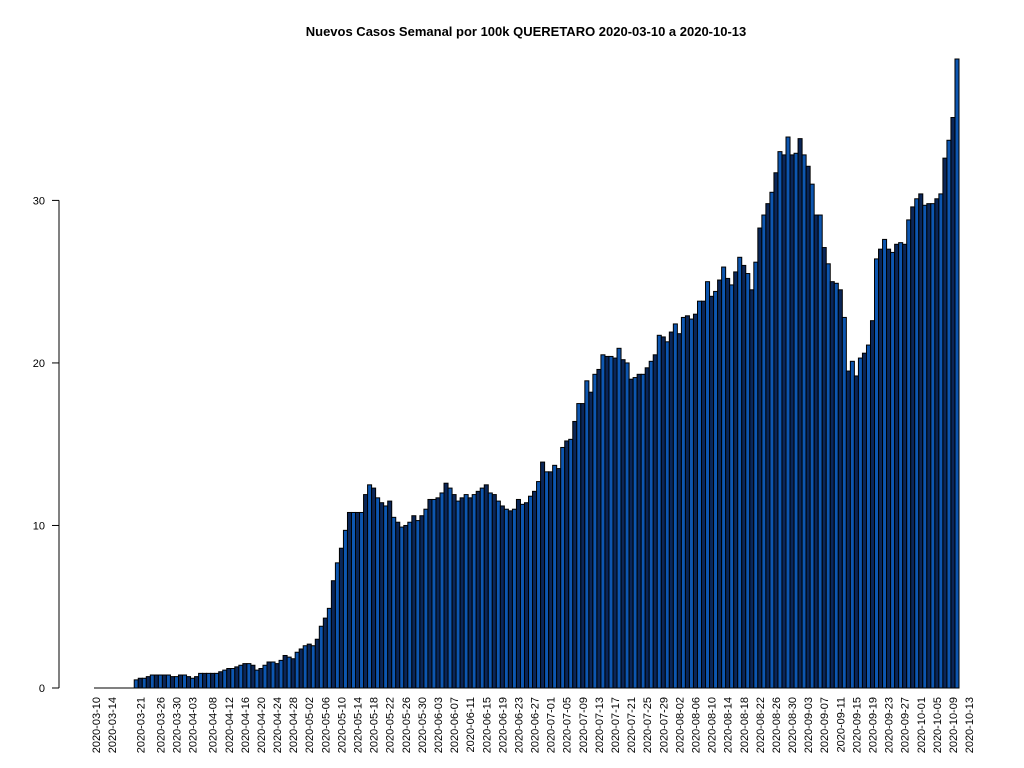 The height and width of the screenshot is (768, 1024). Describe the element at coordinates (664, 725) in the screenshot. I see `x-tick-label: 2020-07-29` at that location.